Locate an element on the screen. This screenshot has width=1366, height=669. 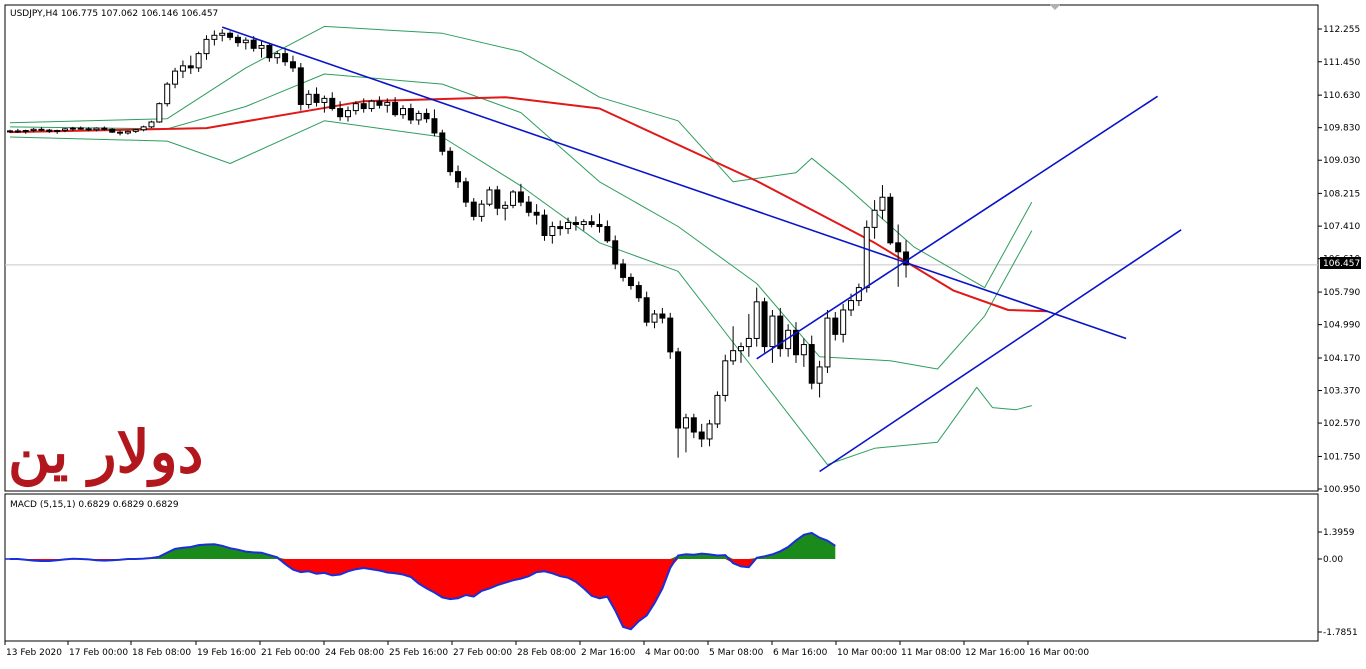
macd-y-axis: 1.3959 0.00 -1.7851 is located at coordinates (1338, 583).